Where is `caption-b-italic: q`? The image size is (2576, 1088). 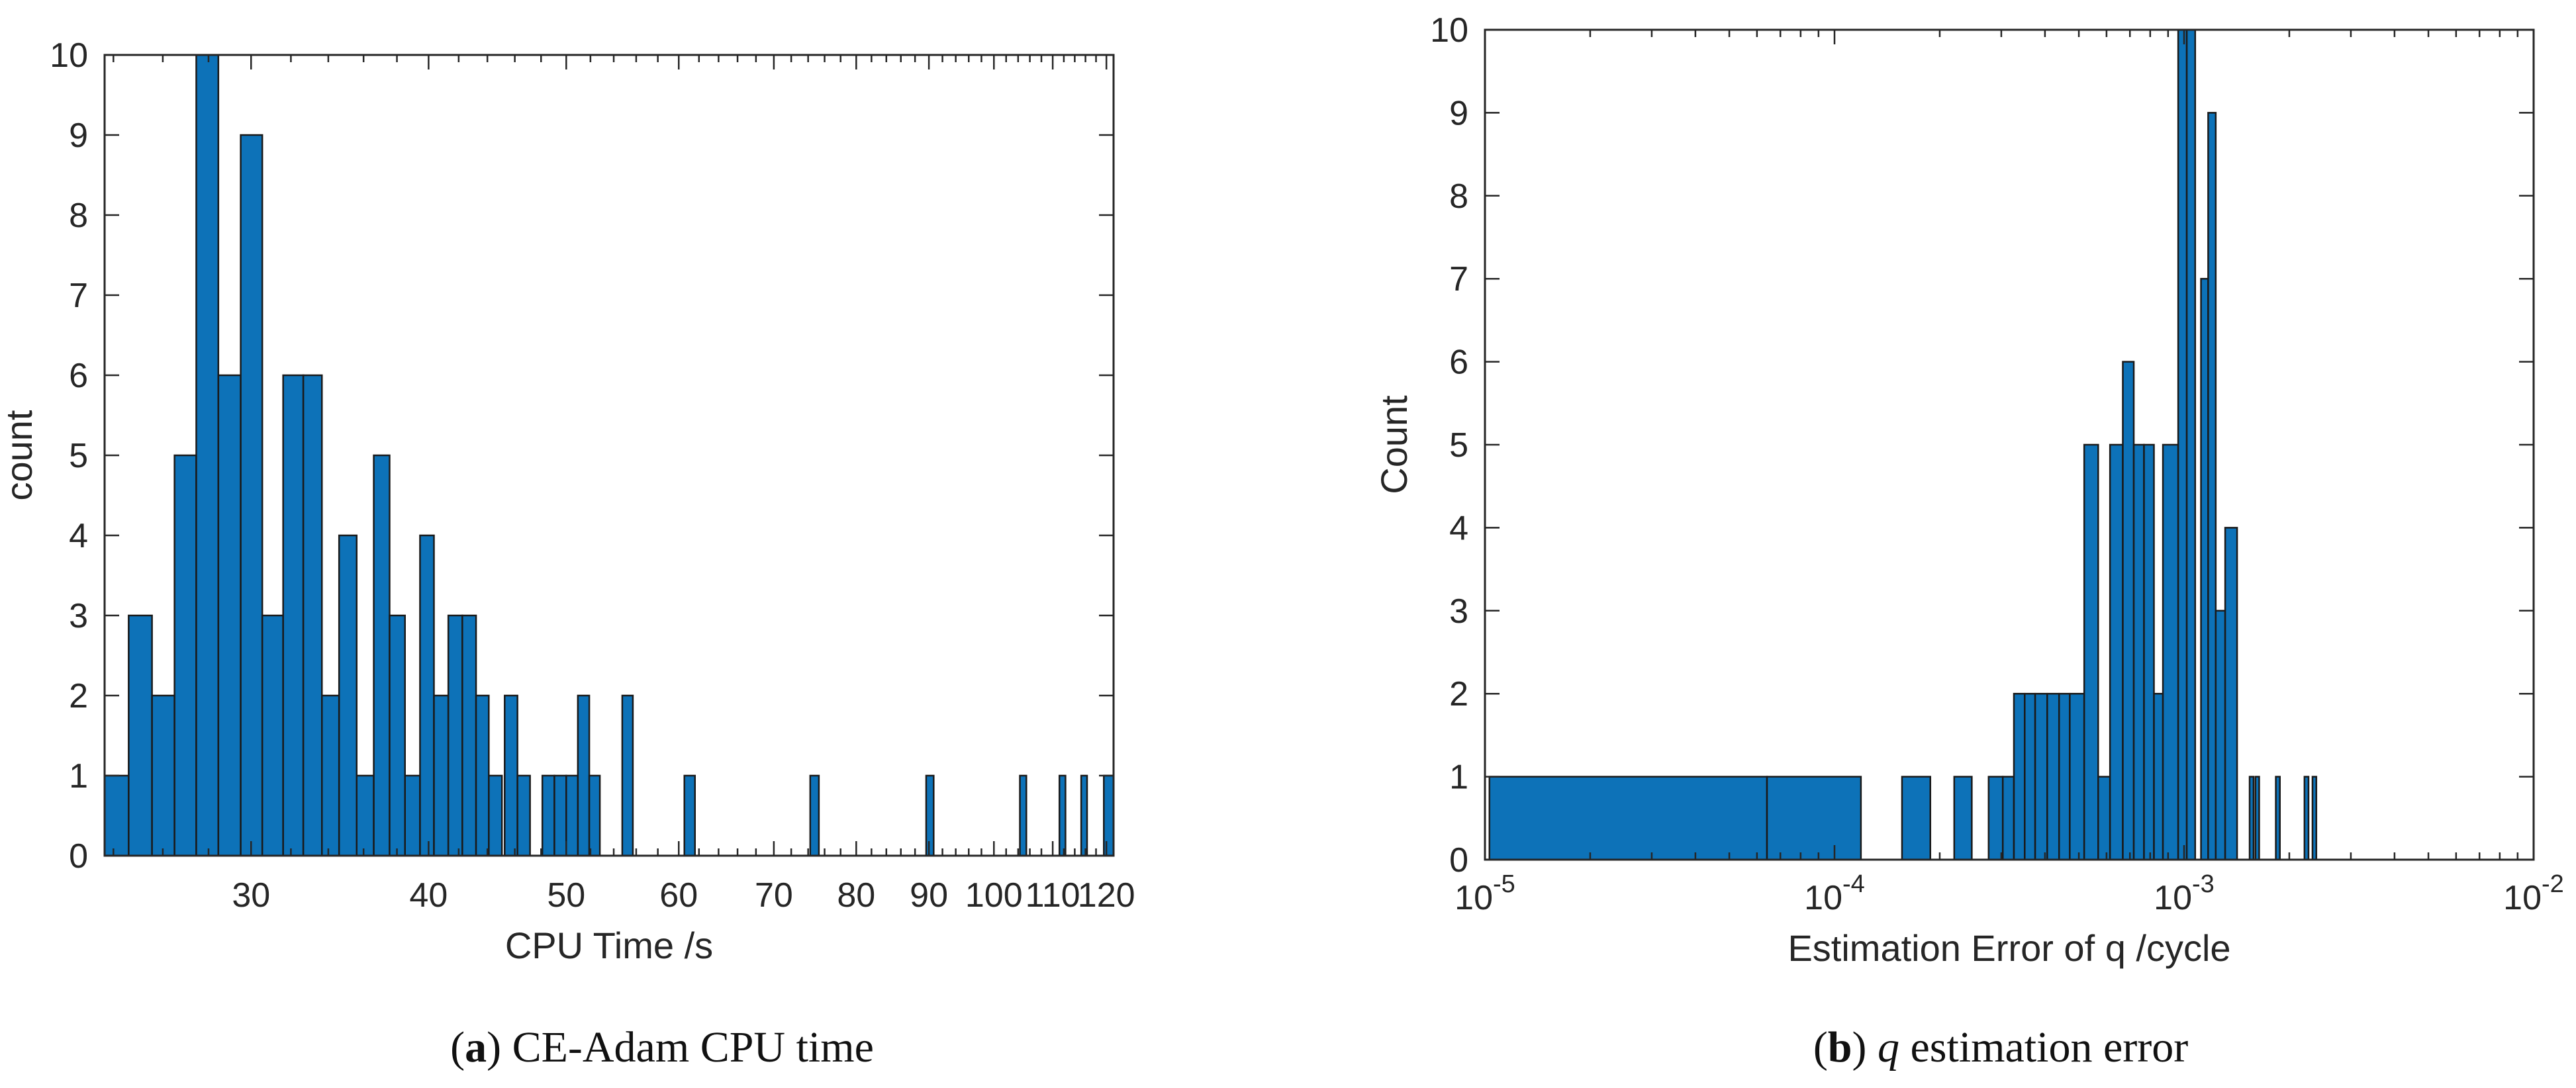
caption-b-italic: q is located at coordinates (1888, 1047).